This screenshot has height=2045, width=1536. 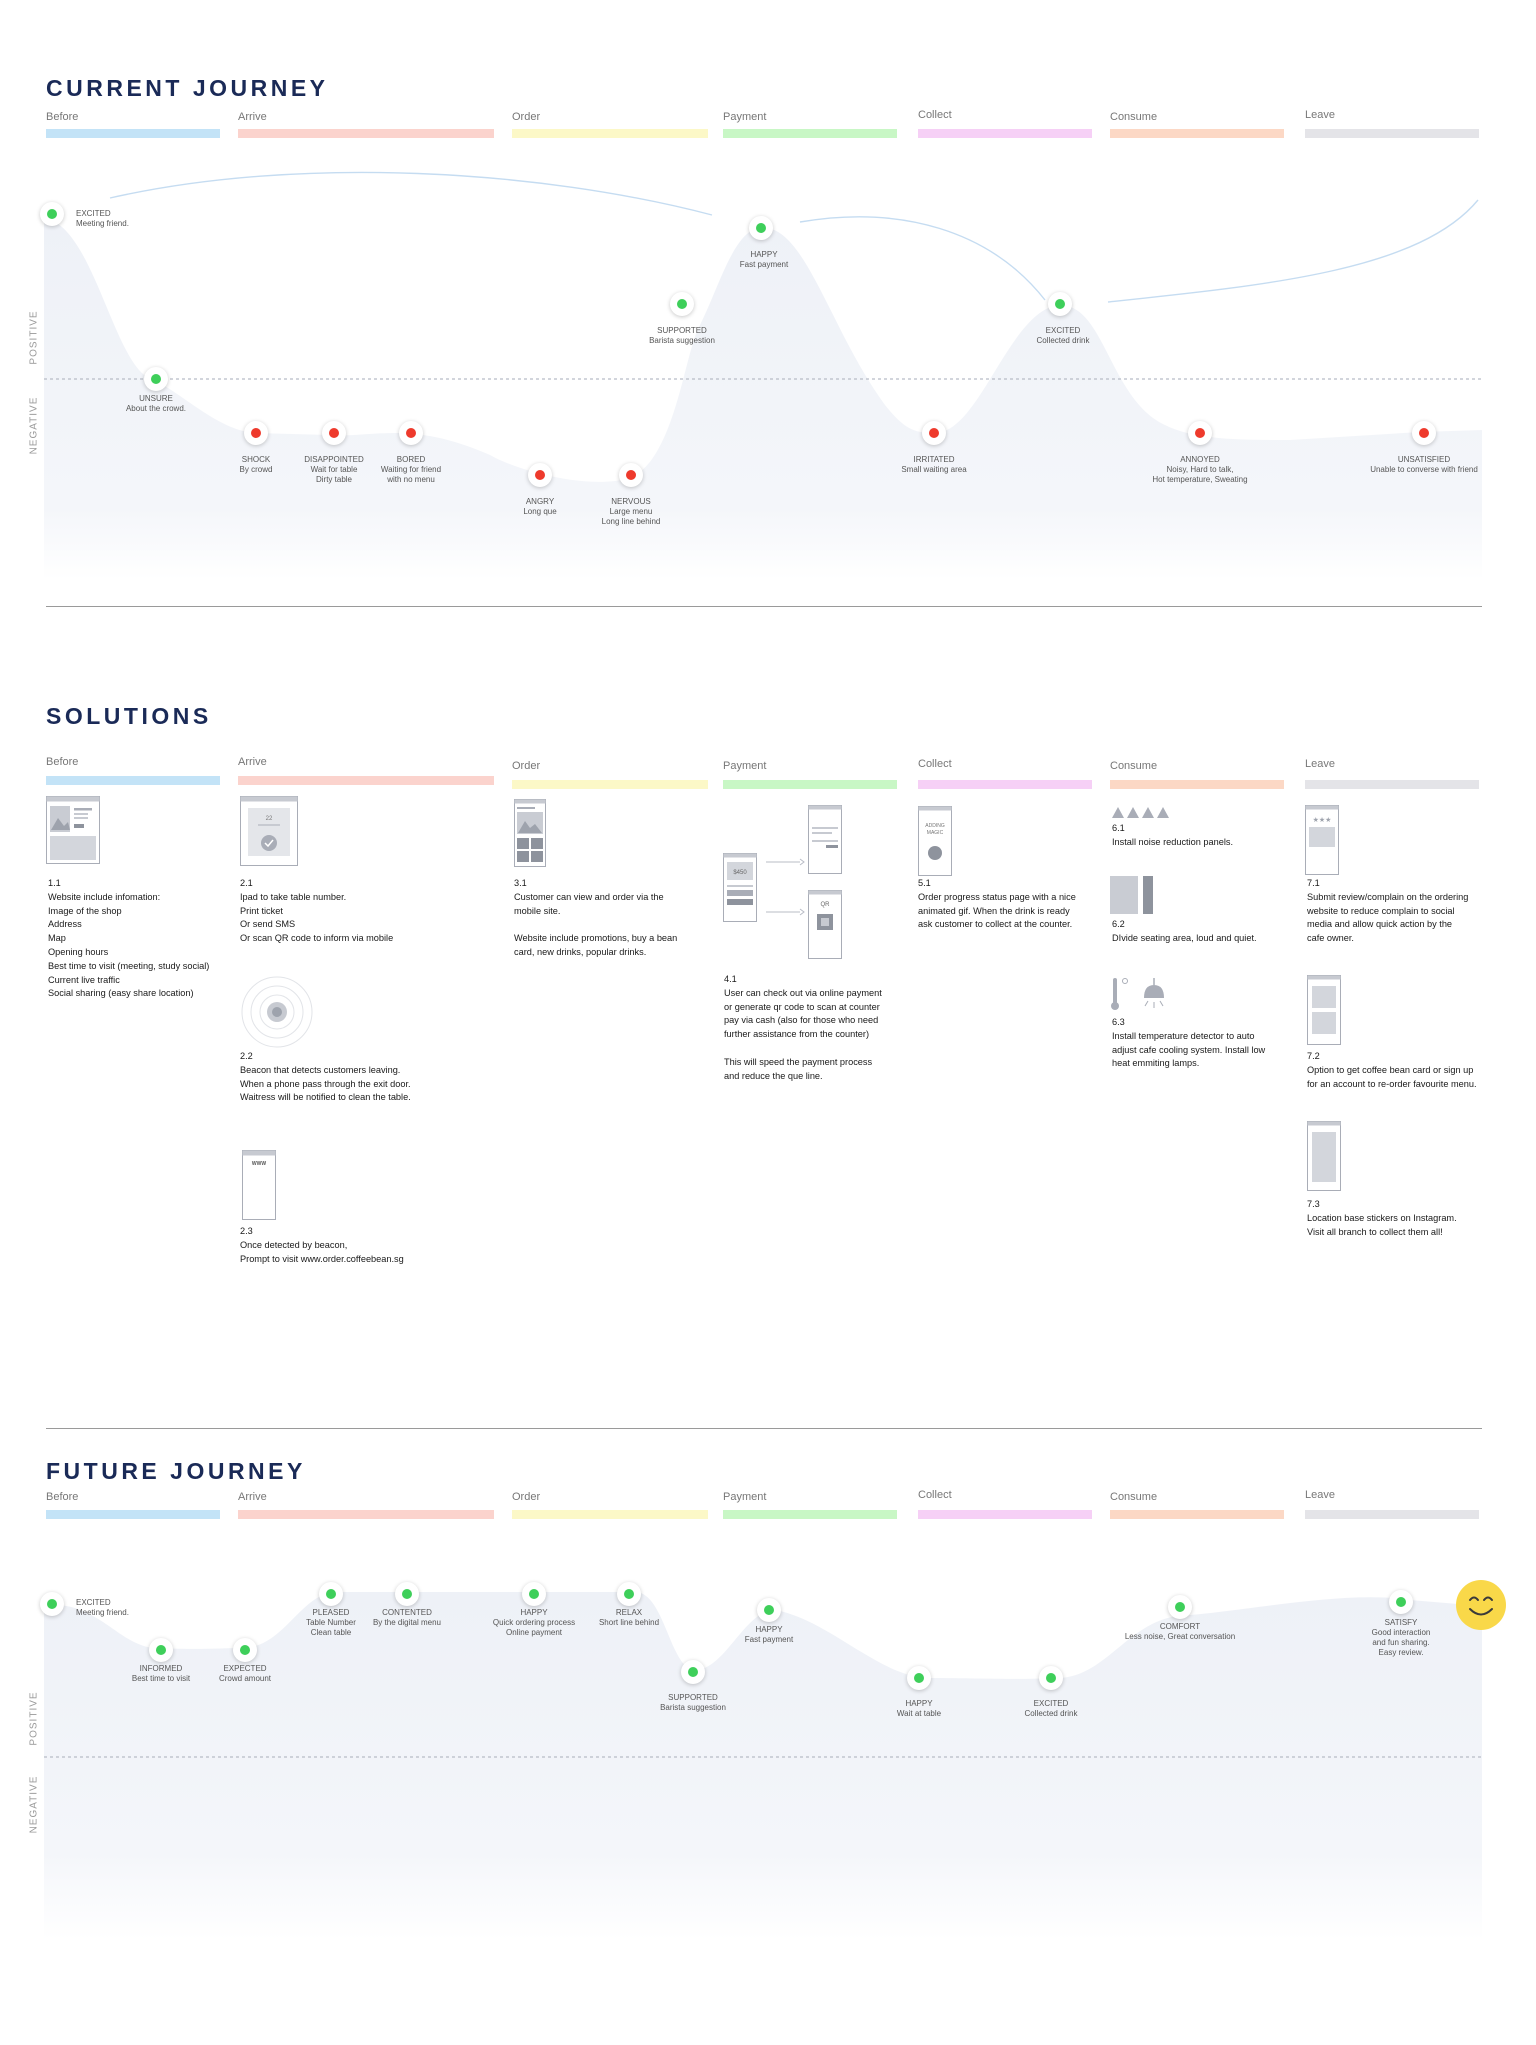 I want to click on website-wireframe-icon, so click(x=73, y=830).